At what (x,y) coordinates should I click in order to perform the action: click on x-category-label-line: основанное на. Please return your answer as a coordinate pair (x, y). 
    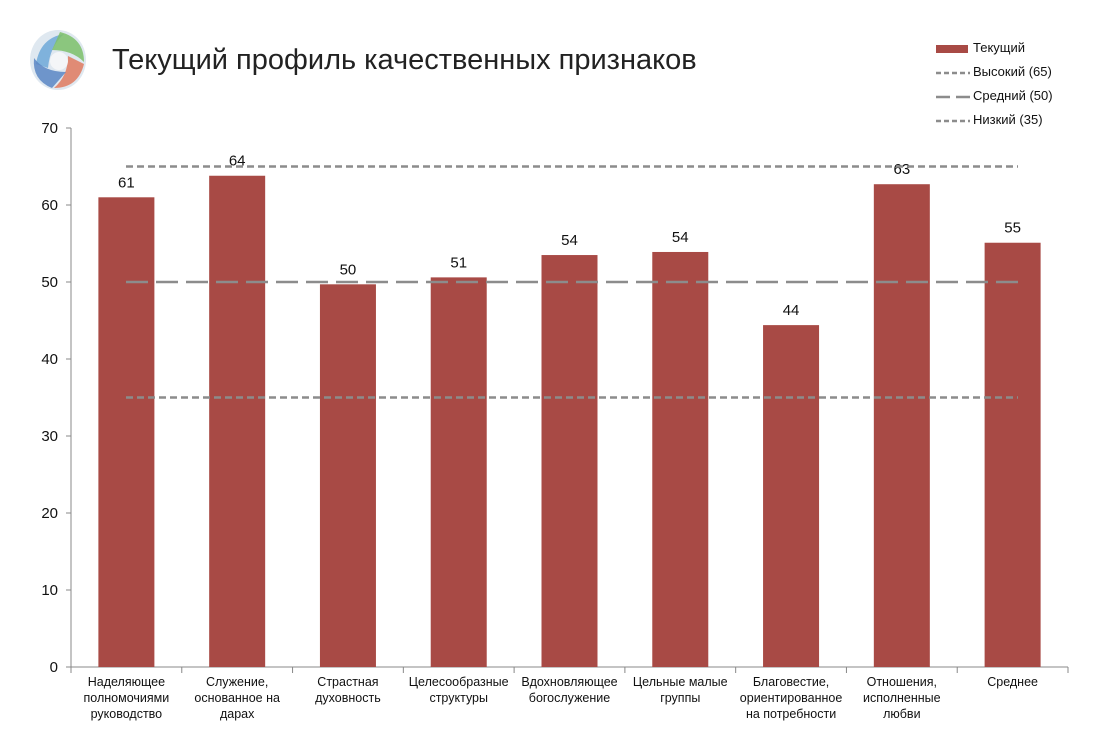
    Looking at the image, I should click on (237, 698).